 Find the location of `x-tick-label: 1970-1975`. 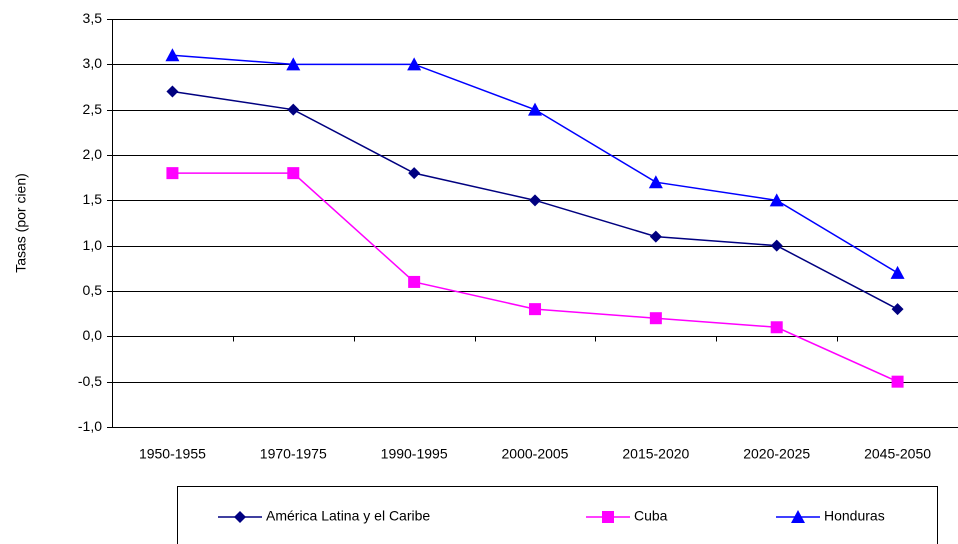

x-tick-label: 1970-1975 is located at coordinates (293, 454).